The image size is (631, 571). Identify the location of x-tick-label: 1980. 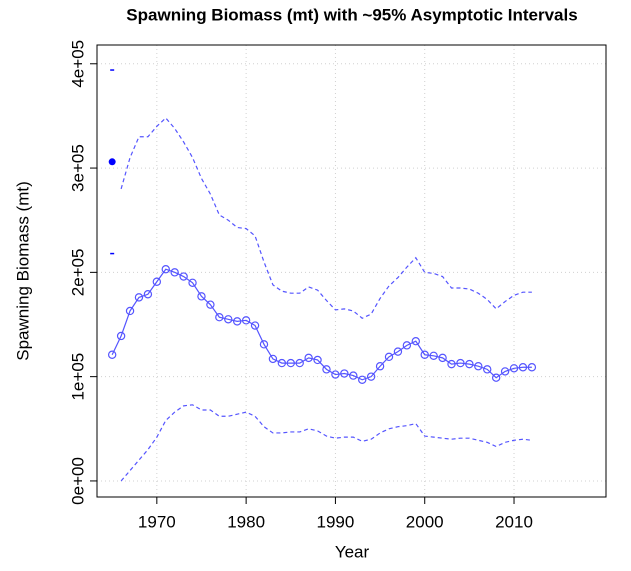
(246, 521).